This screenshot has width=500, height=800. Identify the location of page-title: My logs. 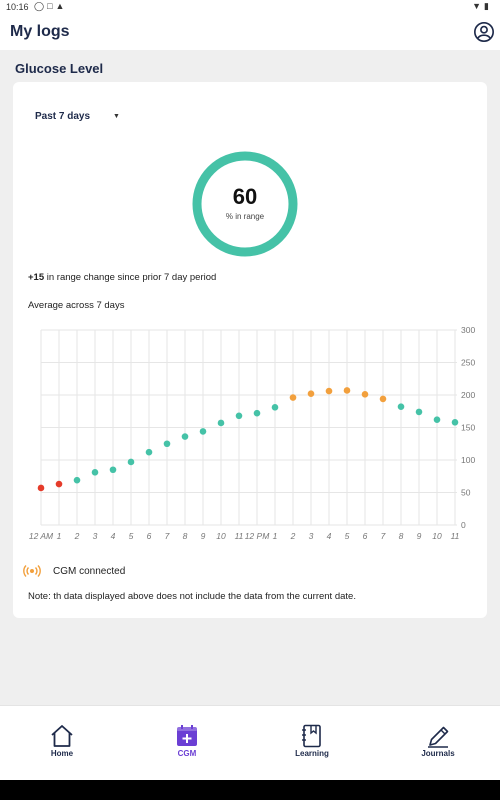
(40, 31).